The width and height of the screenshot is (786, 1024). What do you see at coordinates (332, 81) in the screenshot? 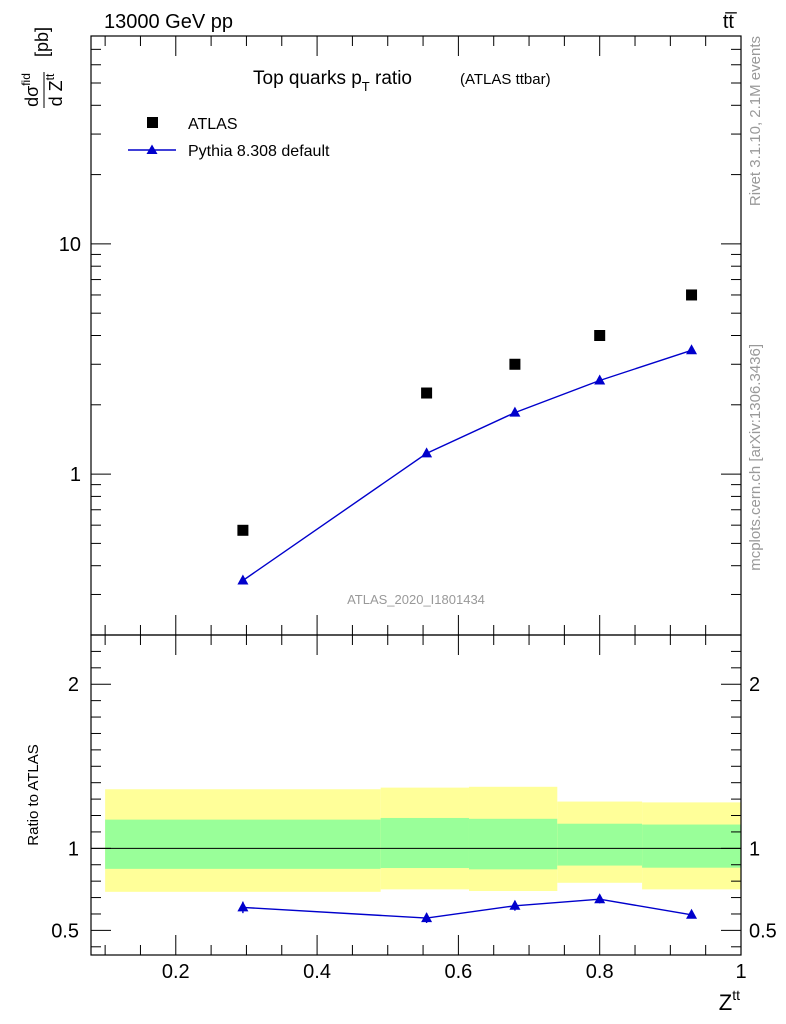
I see `chart-title: Top quarks pT ratio` at bounding box center [332, 81].